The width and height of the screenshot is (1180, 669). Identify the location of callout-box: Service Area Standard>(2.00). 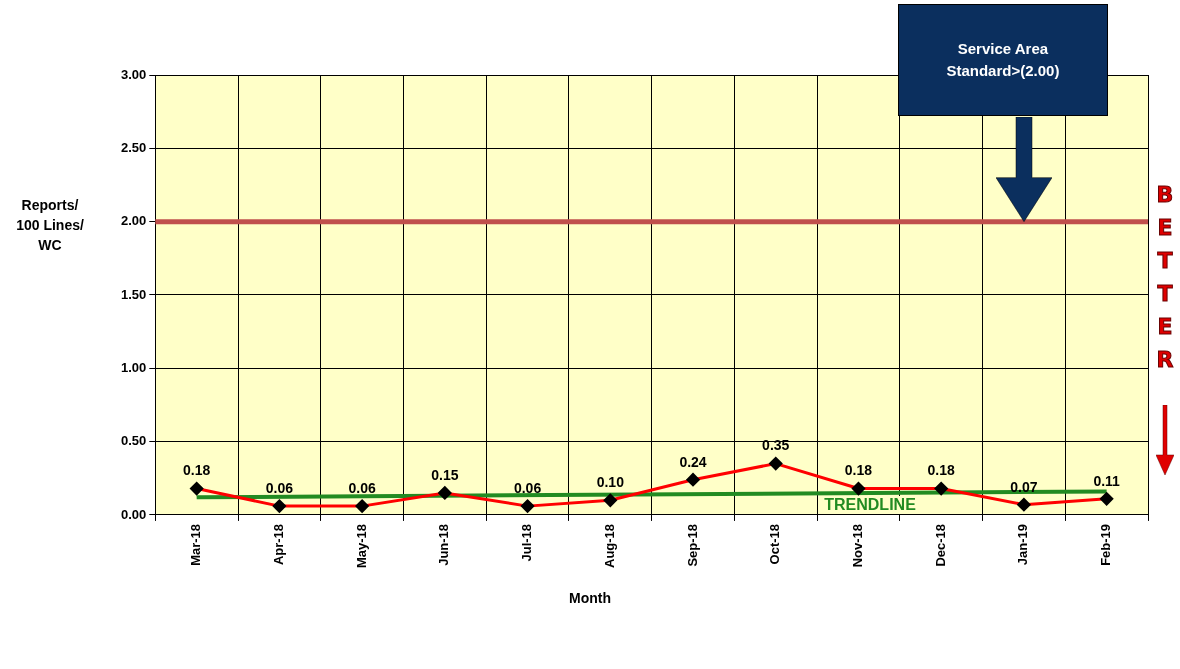
(1002, 60).